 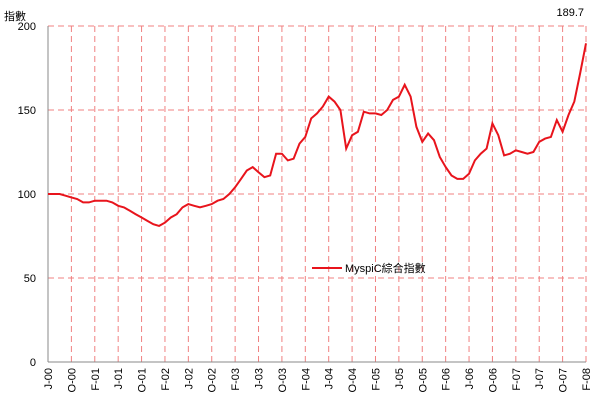 What do you see at coordinates (166, 379) in the screenshot?
I see `x-tick-label: F-02` at bounding box center [166, 379].